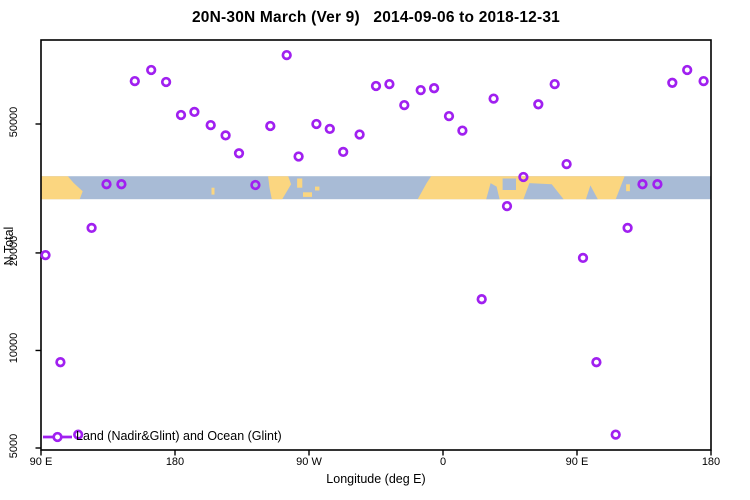 The width and height of the screenshot is (750, 500). I want to click on y-tick-label: 50000, so click(14, 122).